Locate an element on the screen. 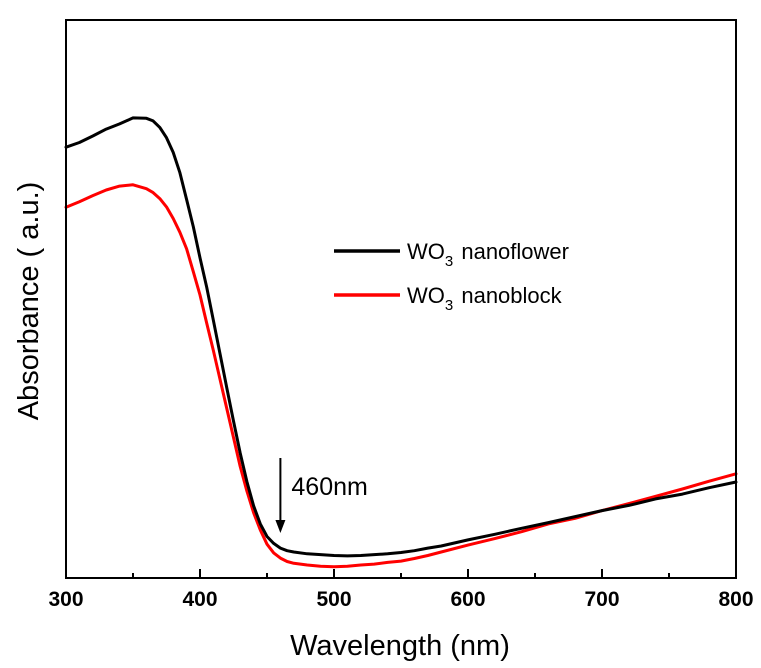 The width and height of the screenshot is (761, 668). legend-entry-label: WO3 nanoblock is located at coordinates (485, 298).